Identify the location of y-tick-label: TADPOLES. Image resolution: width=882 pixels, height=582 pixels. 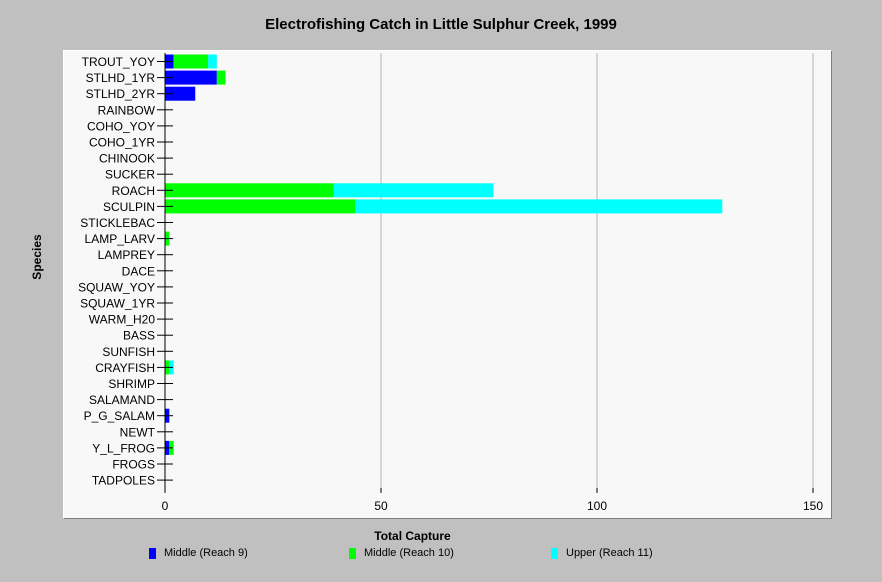
(123, 481).